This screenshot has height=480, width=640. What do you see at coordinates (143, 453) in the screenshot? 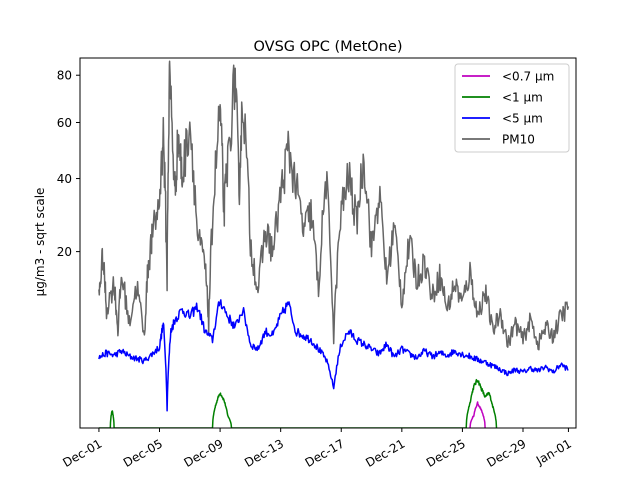
I see `x-tick-label: Dec-05` at bounding box center [143, 453].